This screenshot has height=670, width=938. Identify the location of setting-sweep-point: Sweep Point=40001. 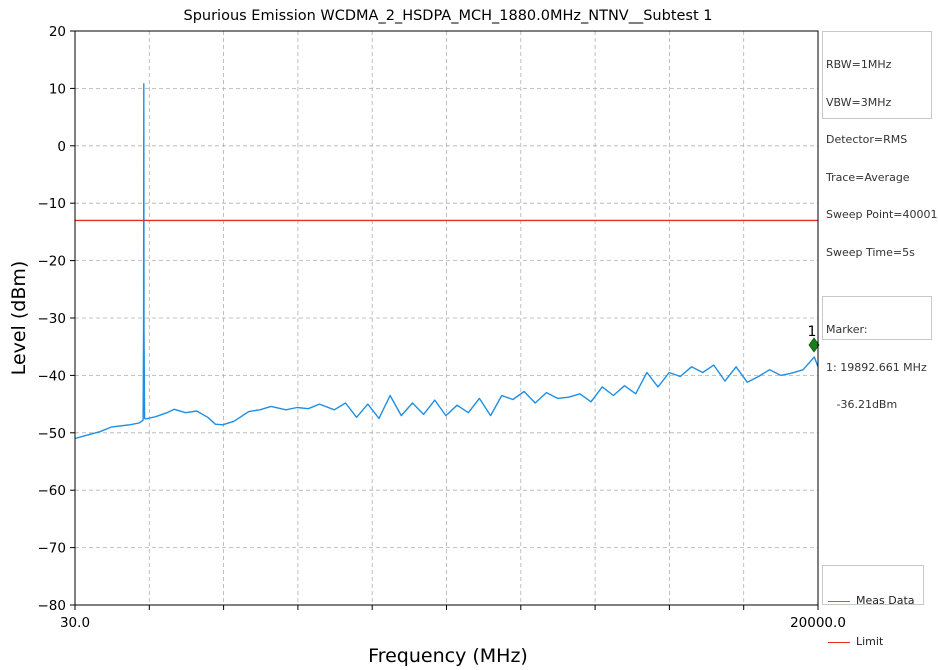
(882, 214).